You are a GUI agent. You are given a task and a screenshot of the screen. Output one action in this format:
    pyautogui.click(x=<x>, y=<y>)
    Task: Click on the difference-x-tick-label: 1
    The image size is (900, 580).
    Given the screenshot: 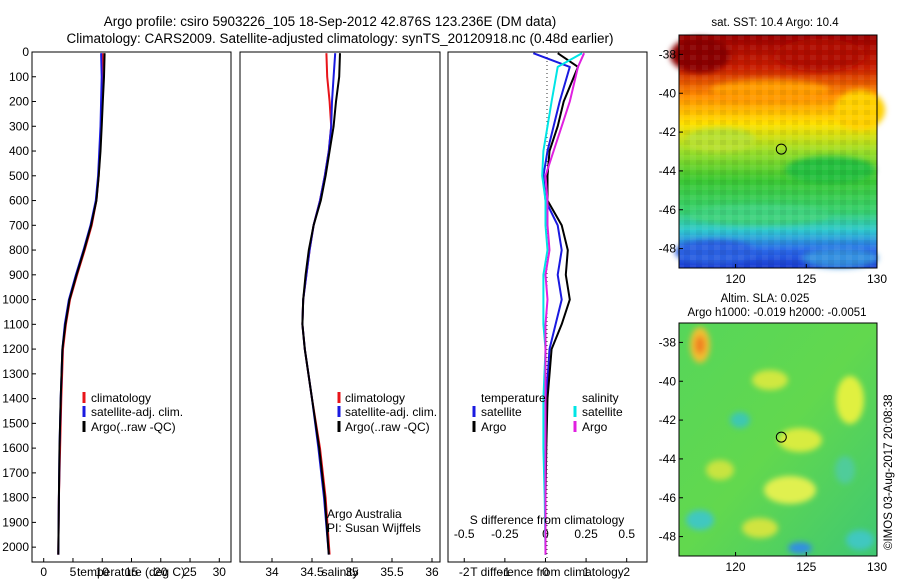 What is the action you would take?
    pyautogui.click(x=586, y=572)
    